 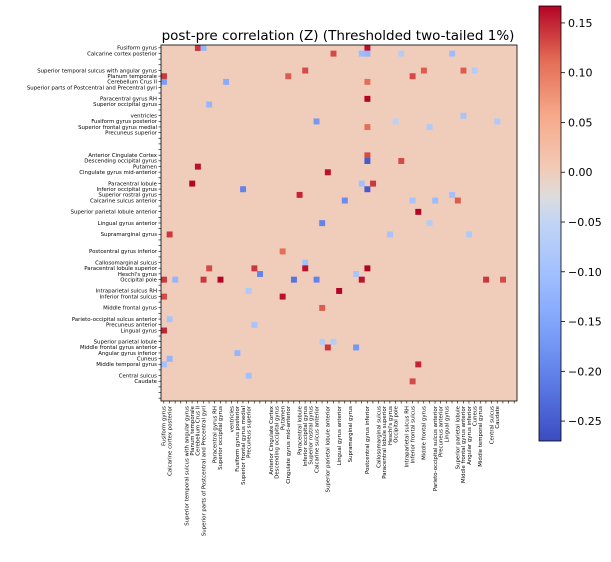 What do you see at coordinates (132, 326) in the screenshot?
I see `y-tick-label: Precuneus anterior` at bounding box center [132, 326].